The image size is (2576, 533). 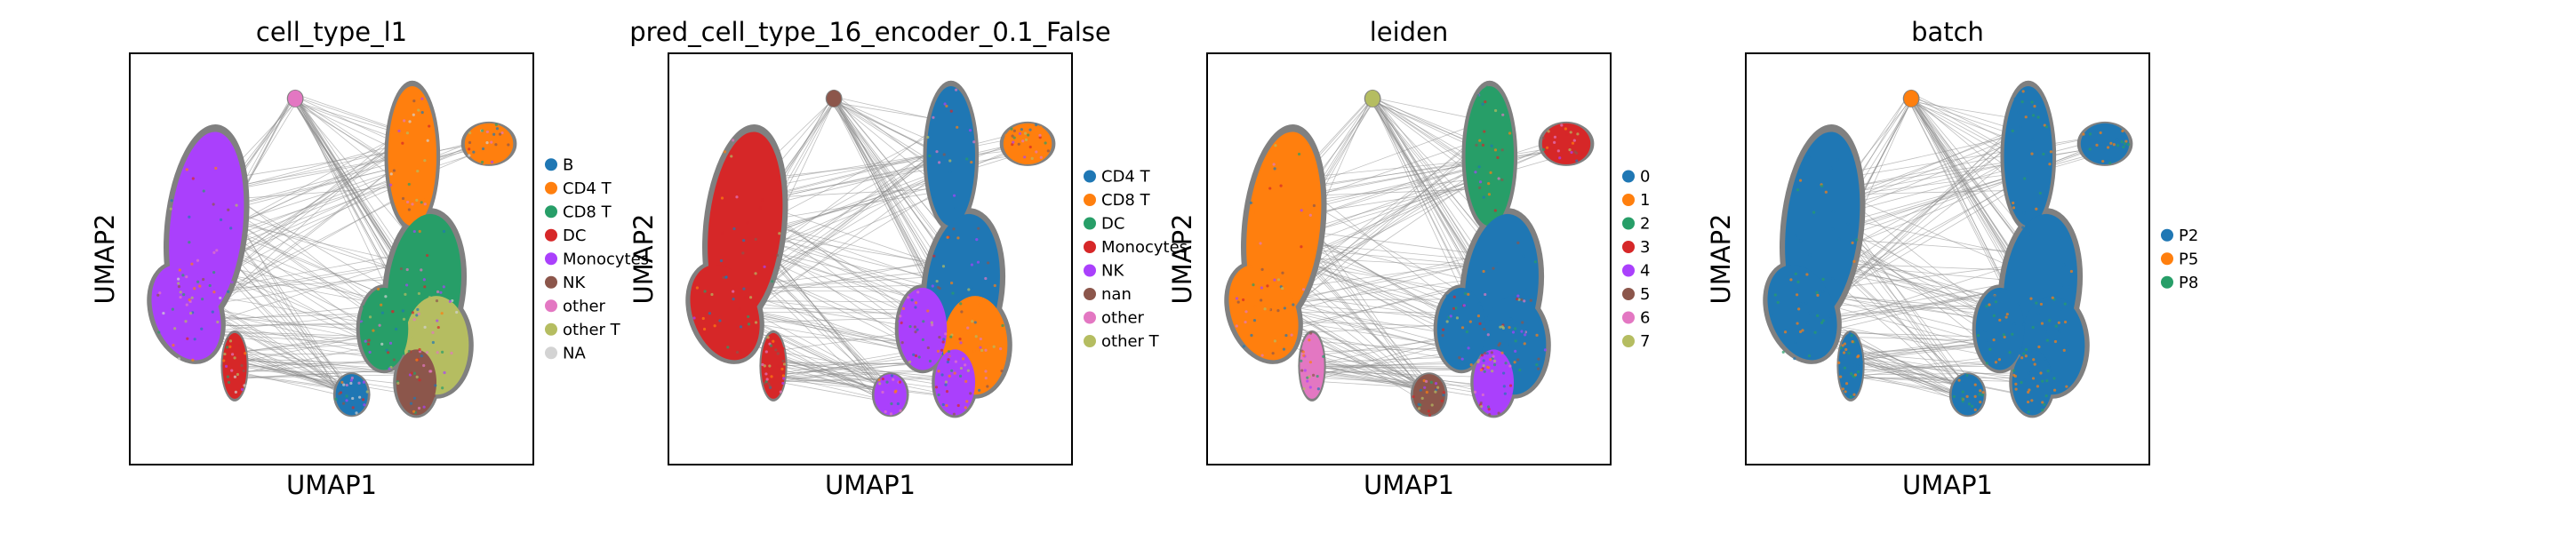 I want to click on legend-label: CD4 T, so click(x=1126, y=177).